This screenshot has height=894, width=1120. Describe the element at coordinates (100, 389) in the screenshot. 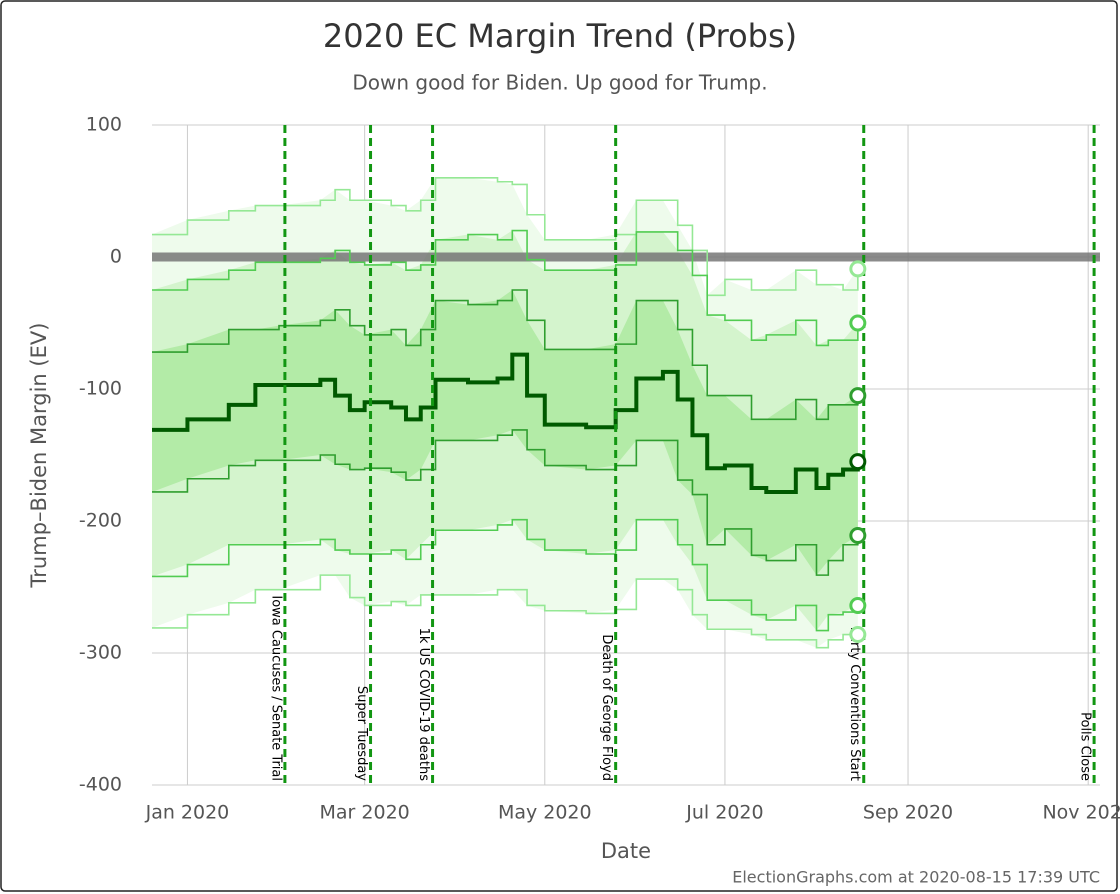

I see `y-tick-label: -100` at that location.